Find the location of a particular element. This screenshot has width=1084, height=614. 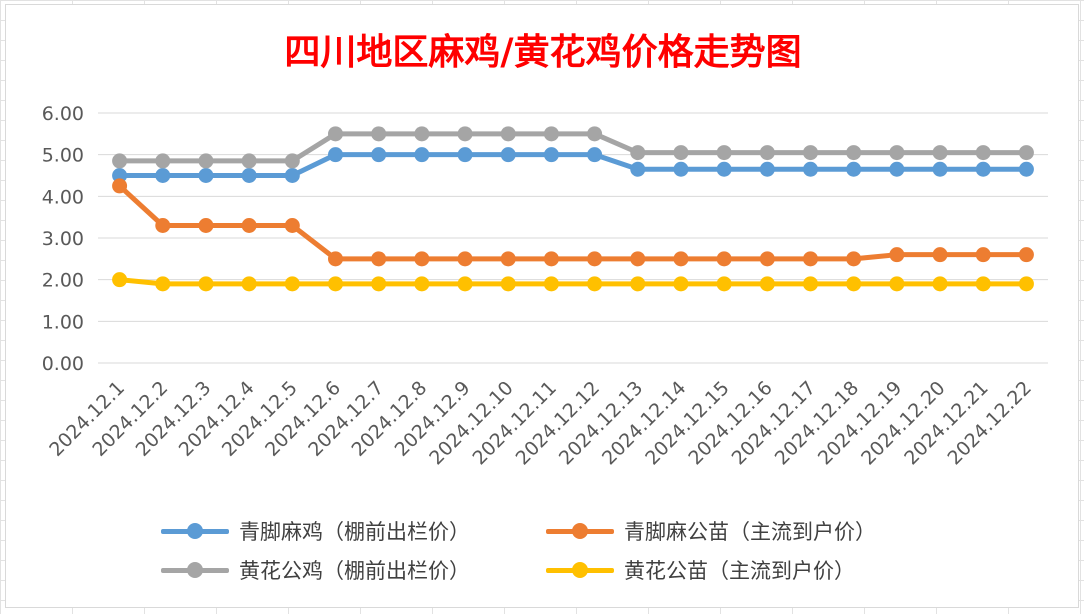

legend-item-series-3: 黄花公鸡（棚前出栏价） is located at coordinates (315, 570).